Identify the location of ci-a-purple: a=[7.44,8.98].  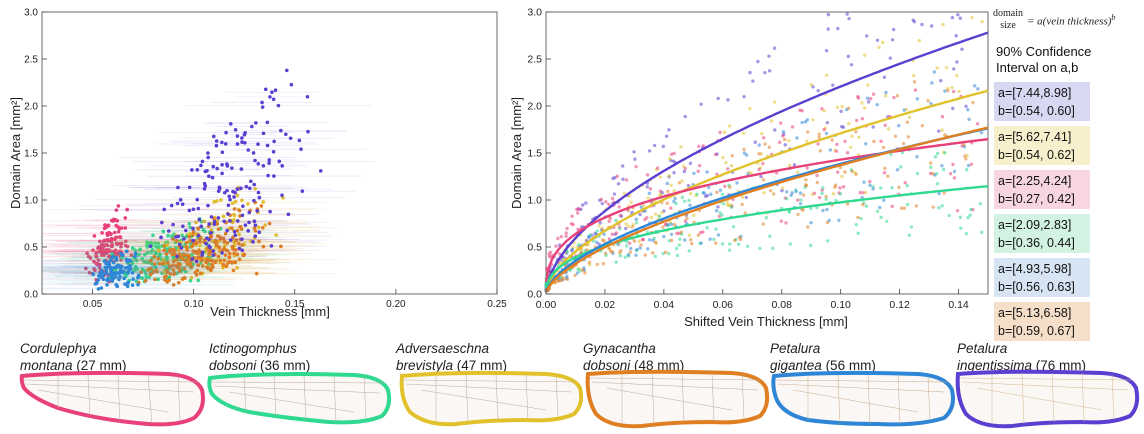
(1035, 93).